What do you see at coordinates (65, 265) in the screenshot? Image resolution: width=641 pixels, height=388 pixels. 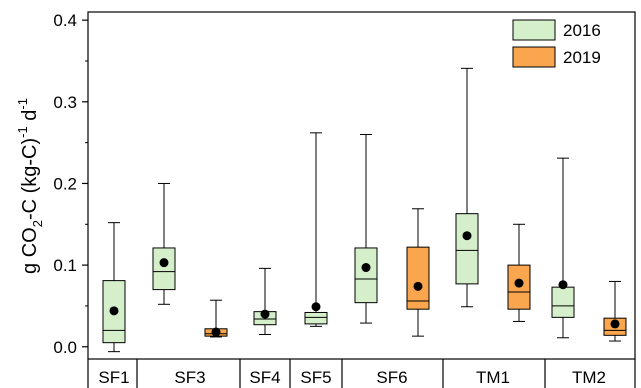 I see `y-tick-label: 0.1` at bounding box center [65, 265].